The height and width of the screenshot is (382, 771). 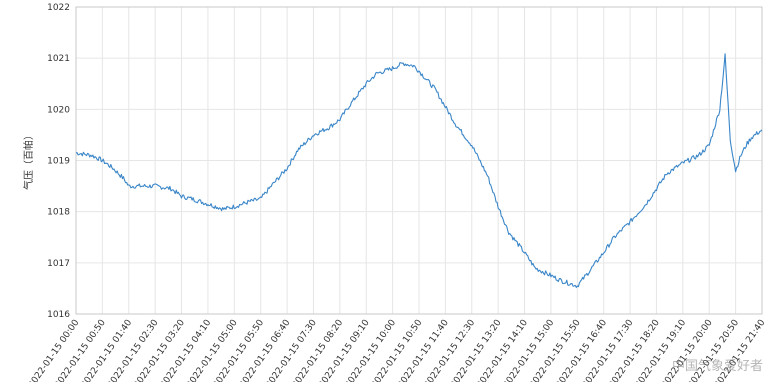 I want to click on y-tick-label: 1019, so click(x=58, y=162).